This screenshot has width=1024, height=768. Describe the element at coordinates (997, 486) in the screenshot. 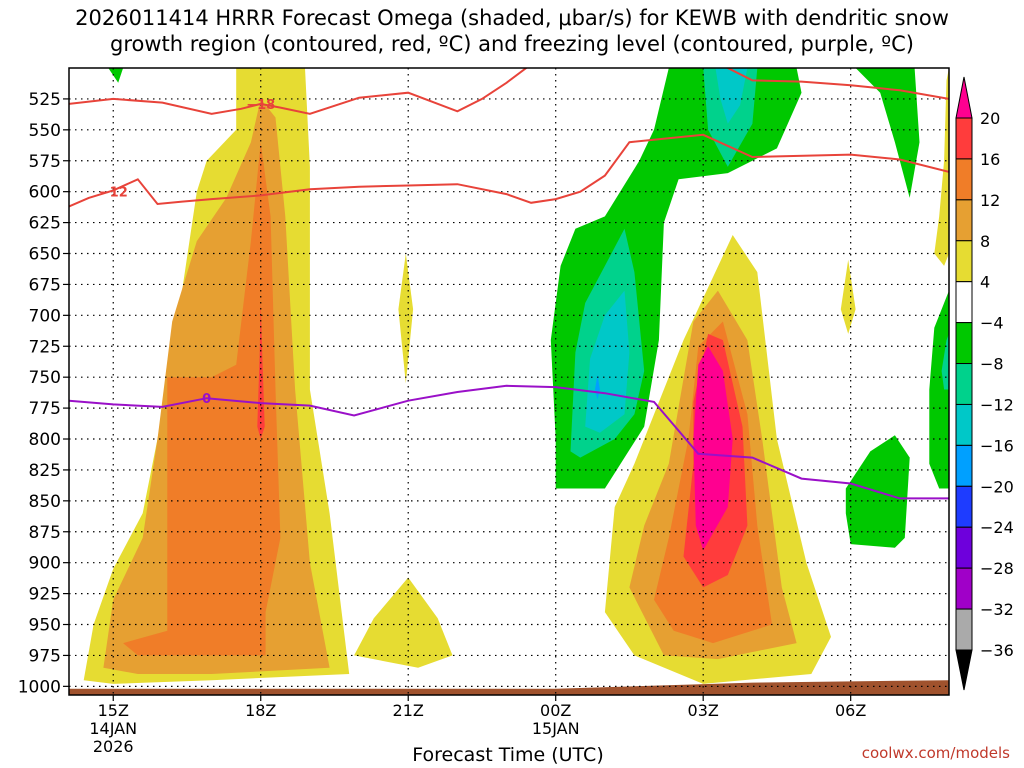

I see `colorbar-label--20: −20` at that location.